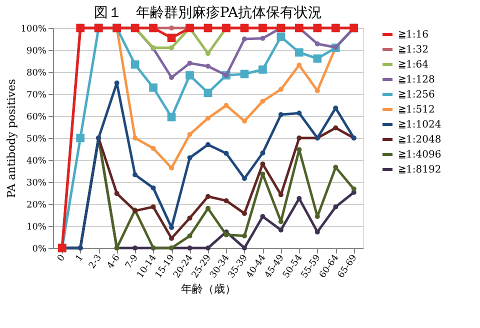 The height and width of the screenshot is (328, 480). What do you see at coordinates (36, 161) in the screenshot?
I see `y-tick-label: 40%` at bounding box center [36, 161].